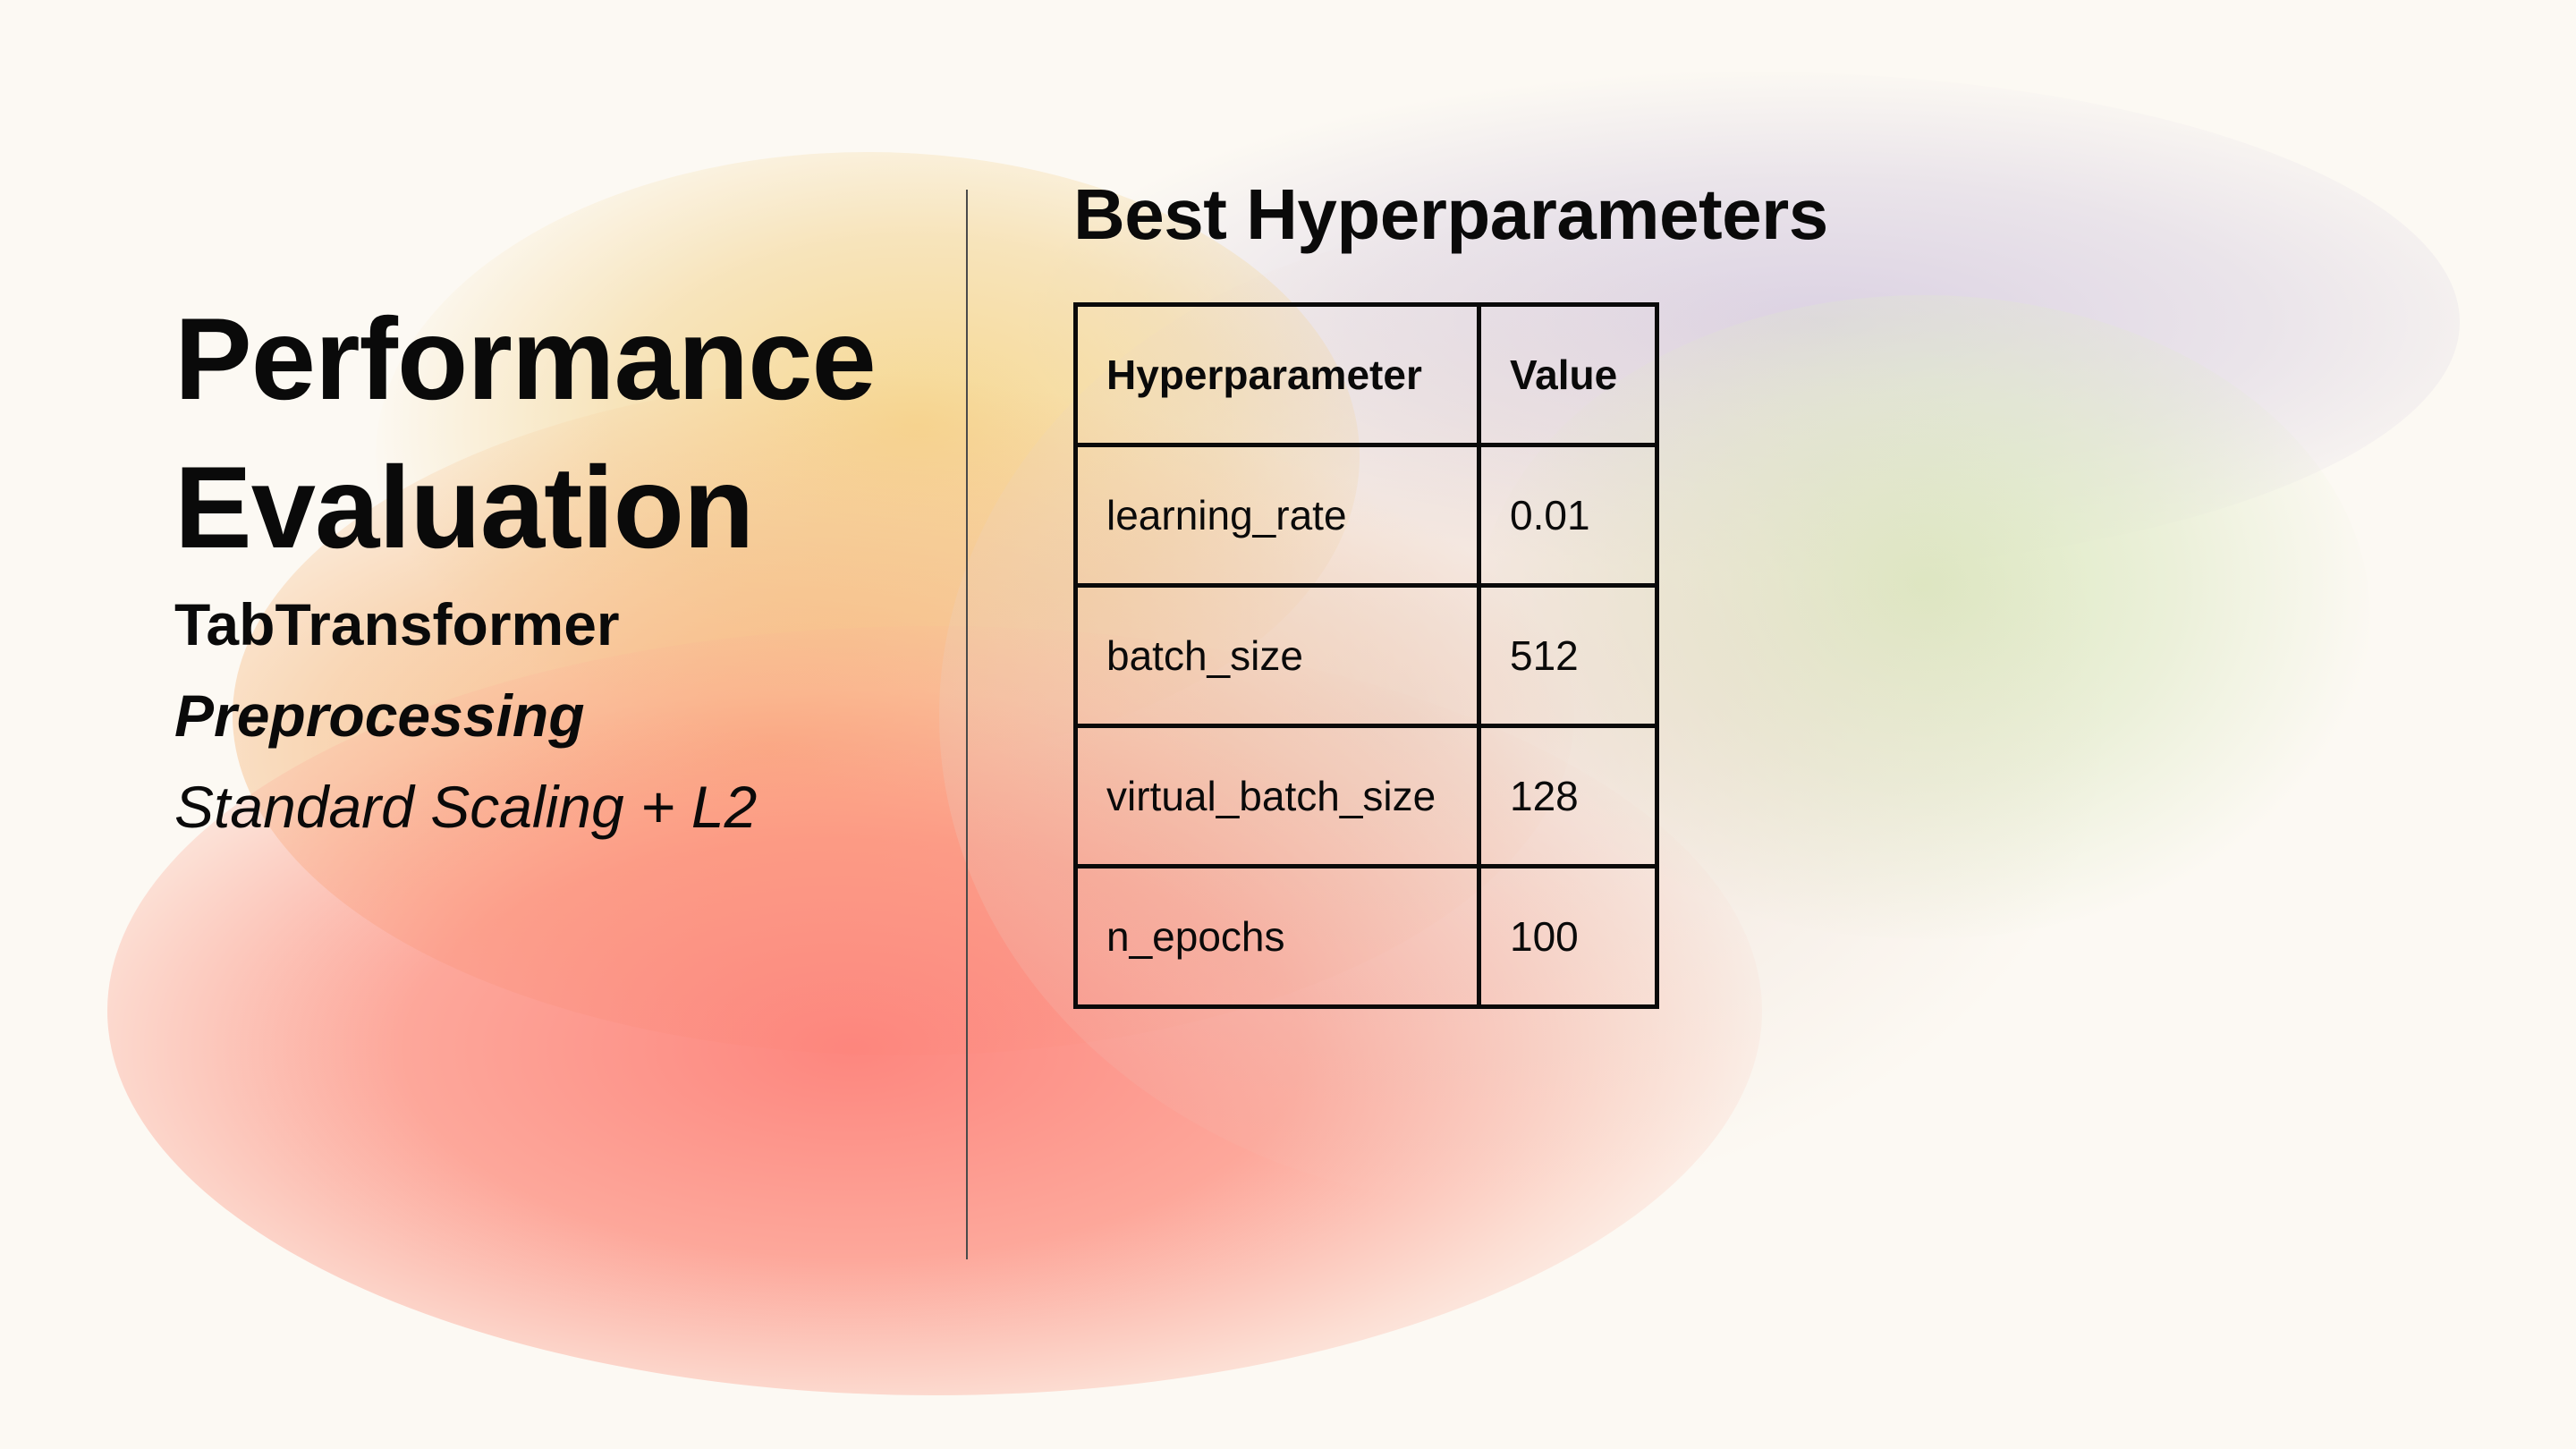 The width and height of the screenshot is (2576, 1449). What do you see at coordinates (1277, 936) in the screenshot?
I see `hyperparameter-name: n_epochs` at bounding box center [1277, 936].